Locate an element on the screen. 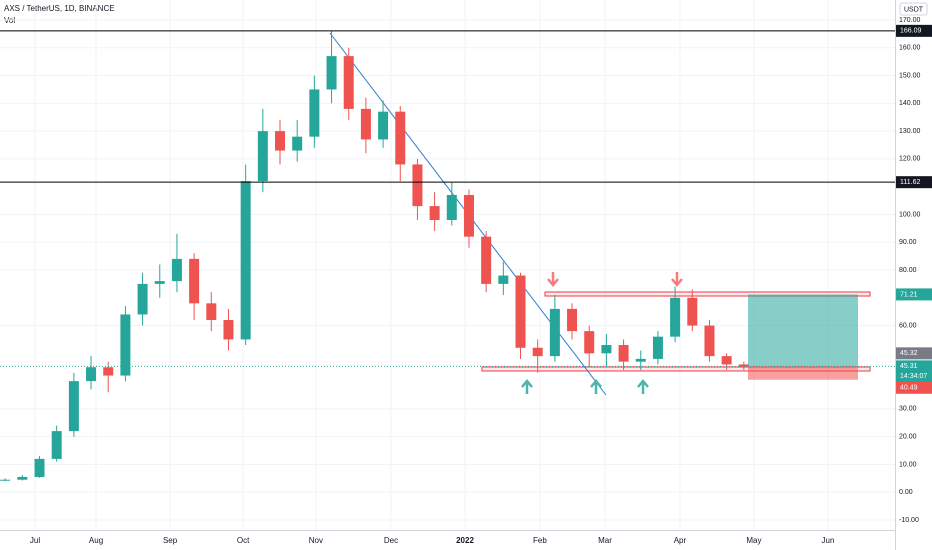 Image resolution: width=932 pixels, height=550 pixels. x-tick-label: Apr is located at coordinates (680, 540).